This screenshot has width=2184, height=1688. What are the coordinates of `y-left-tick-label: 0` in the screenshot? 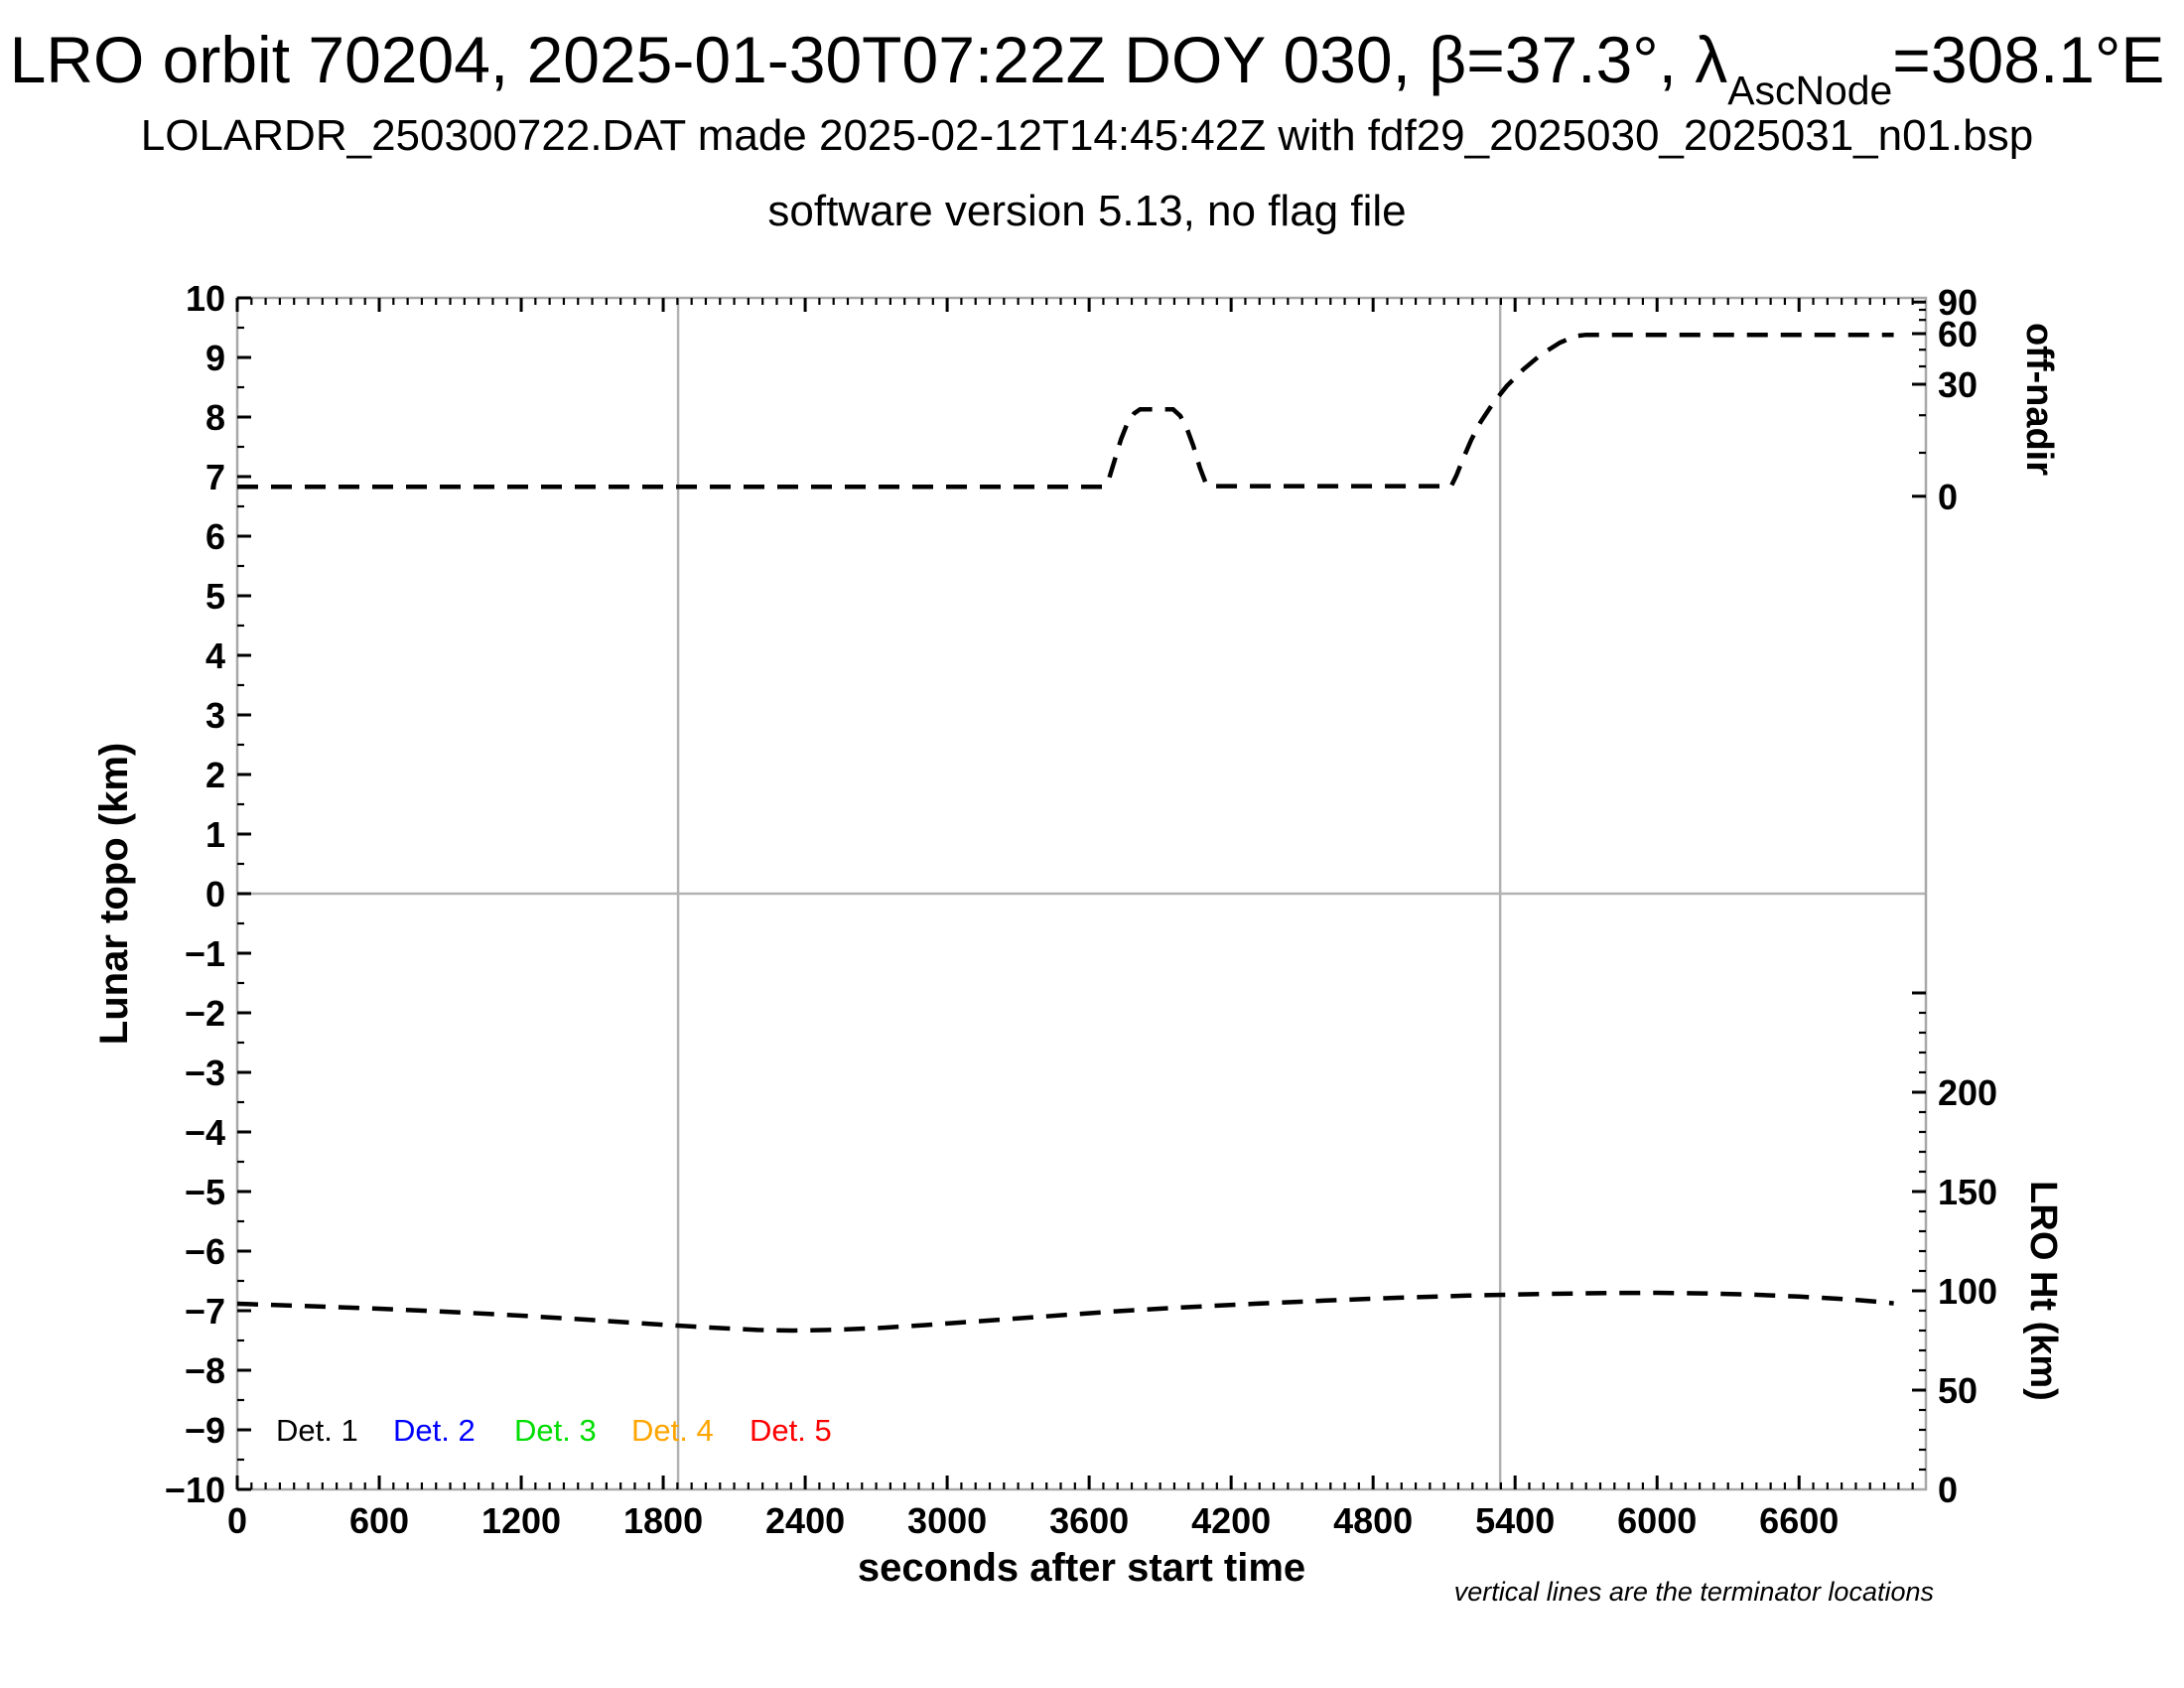 It's located at (215, 894).